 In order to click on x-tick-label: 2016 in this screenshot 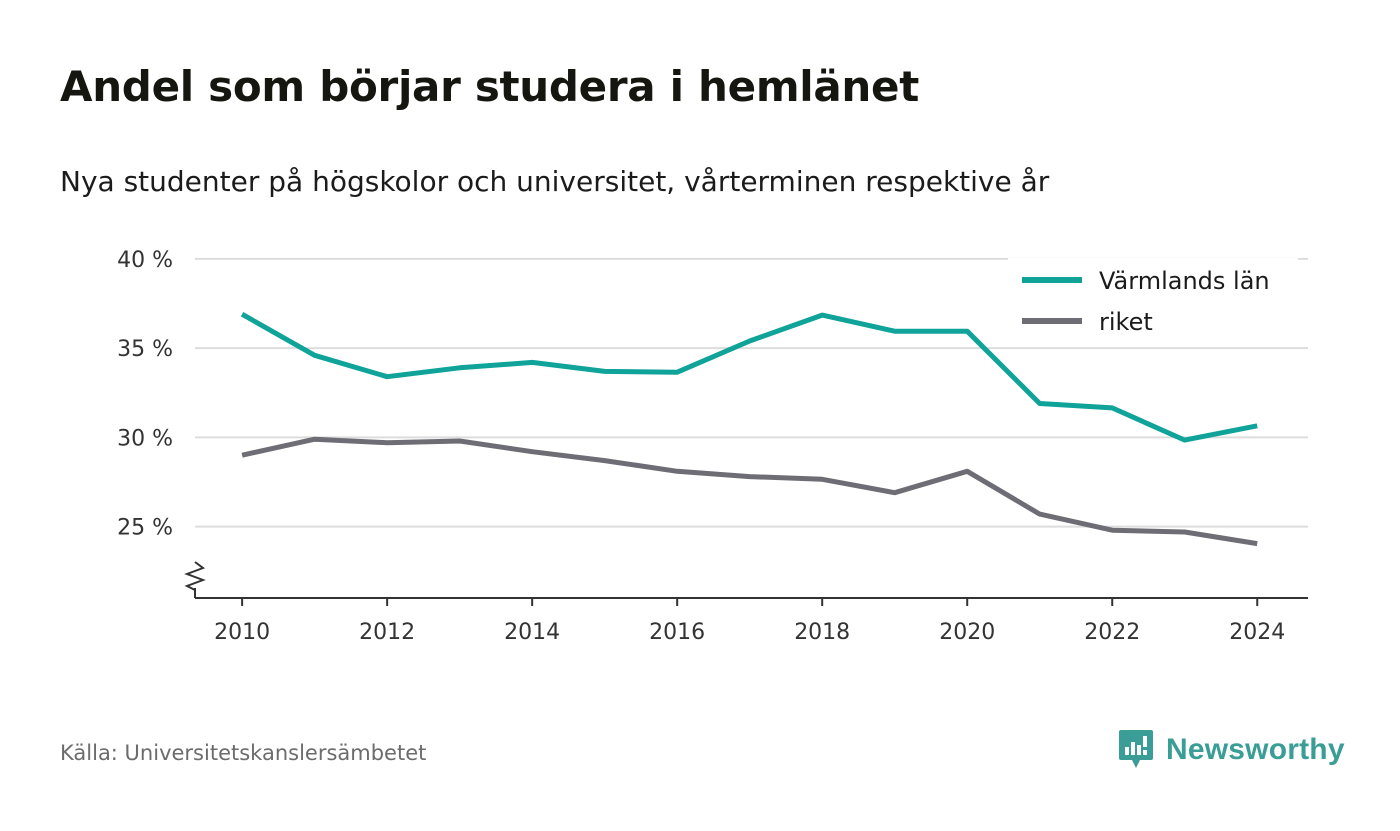, I will do `click(677, 632)`.